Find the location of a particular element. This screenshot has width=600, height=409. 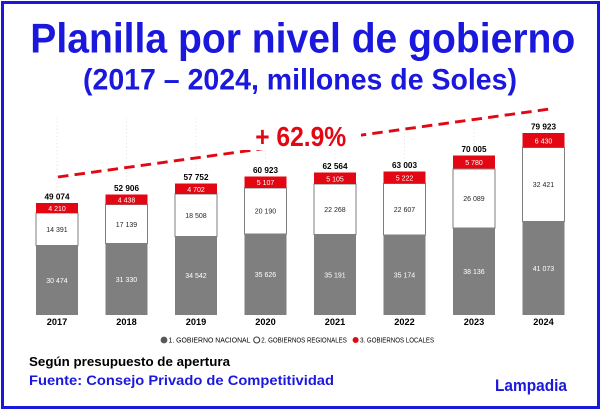

svg-text: 49 074 is located at coordinates (56, 197).